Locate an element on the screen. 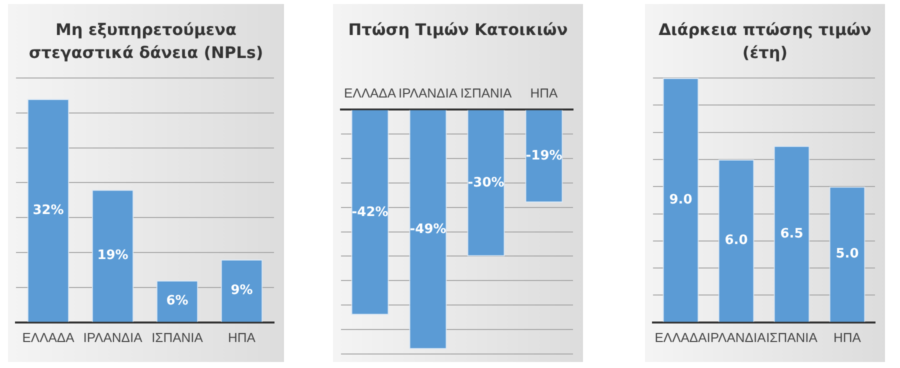 The width and height of the screenshot is (900, 368). data-label: -19% is located at coordinates (544, 156).